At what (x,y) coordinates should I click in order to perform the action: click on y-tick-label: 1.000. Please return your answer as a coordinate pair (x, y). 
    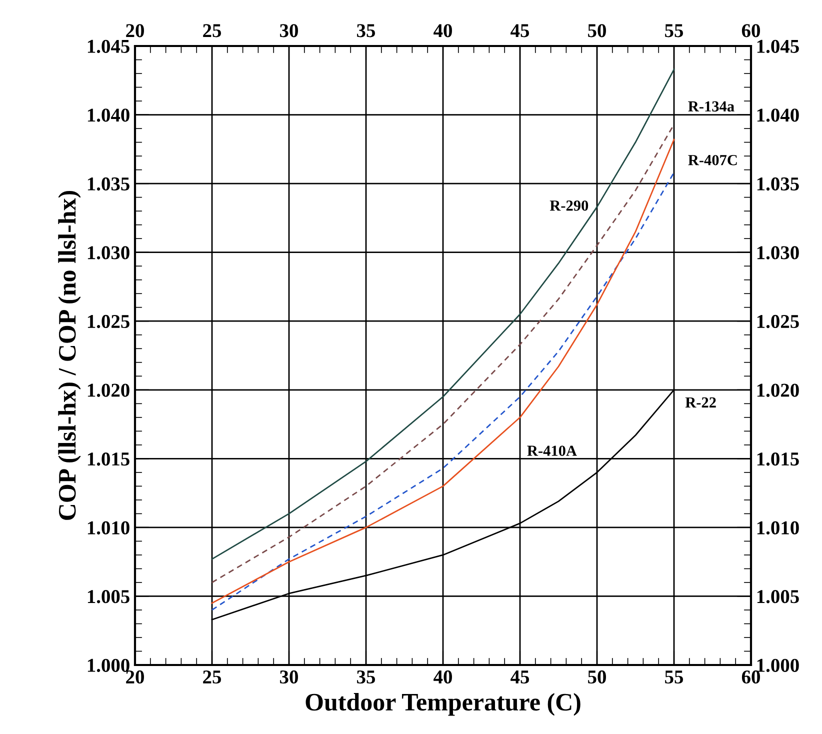
    Looking at the image, I should click on (109, 665).